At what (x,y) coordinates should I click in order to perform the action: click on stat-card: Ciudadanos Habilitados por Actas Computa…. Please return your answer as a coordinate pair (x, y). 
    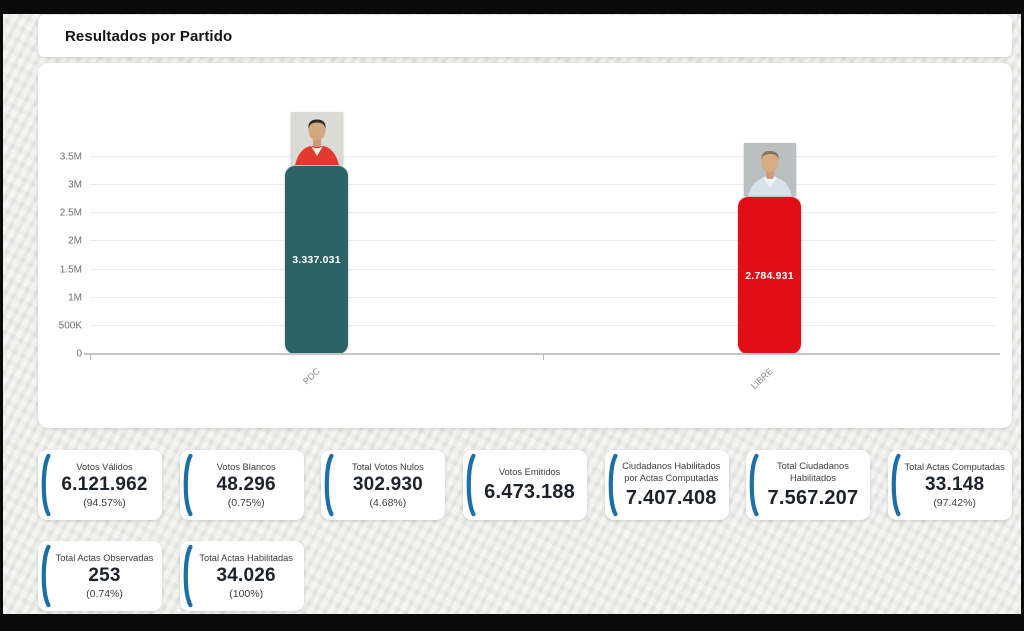
    Looking at the image, I should click on (666, 485).